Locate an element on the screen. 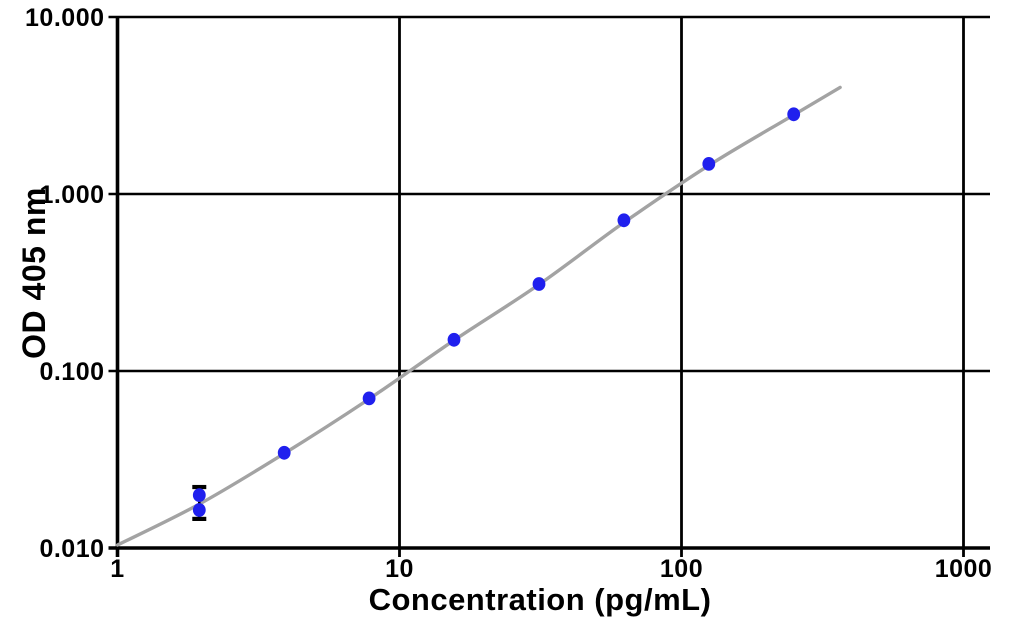 The height and width of the screenshot is (623, 1016). x-tick-label: 10 is located at coordinates (399, 569).